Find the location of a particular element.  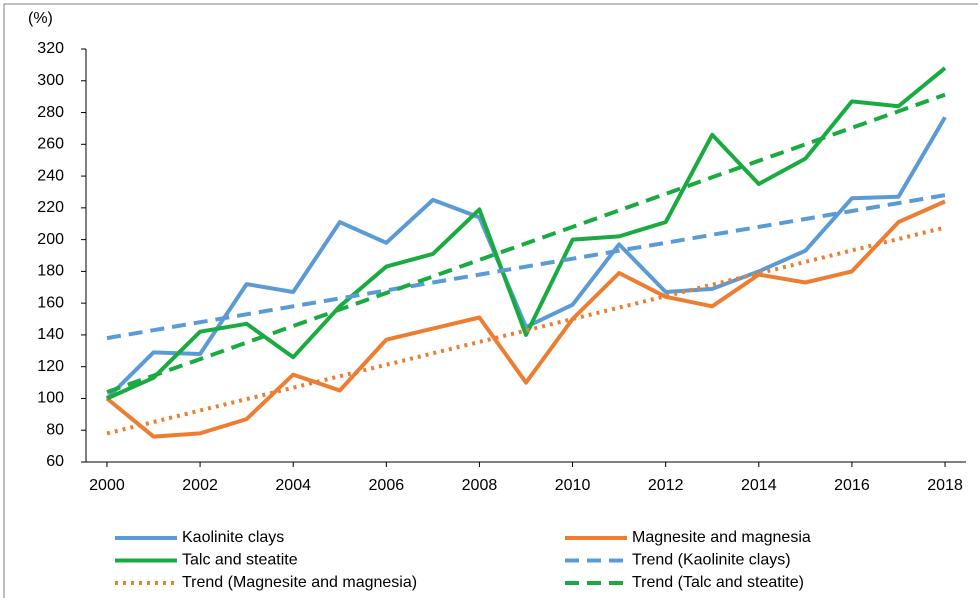

y-tick-label: 100 is located at coordinates (50, 398).